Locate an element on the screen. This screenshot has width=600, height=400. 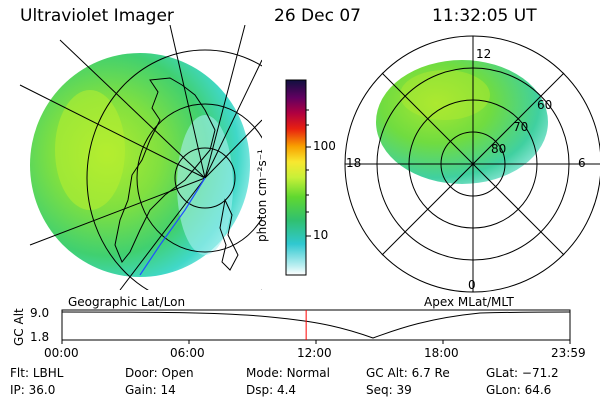
status-glon-value: 64.6 is located at coordinates (538, 390).